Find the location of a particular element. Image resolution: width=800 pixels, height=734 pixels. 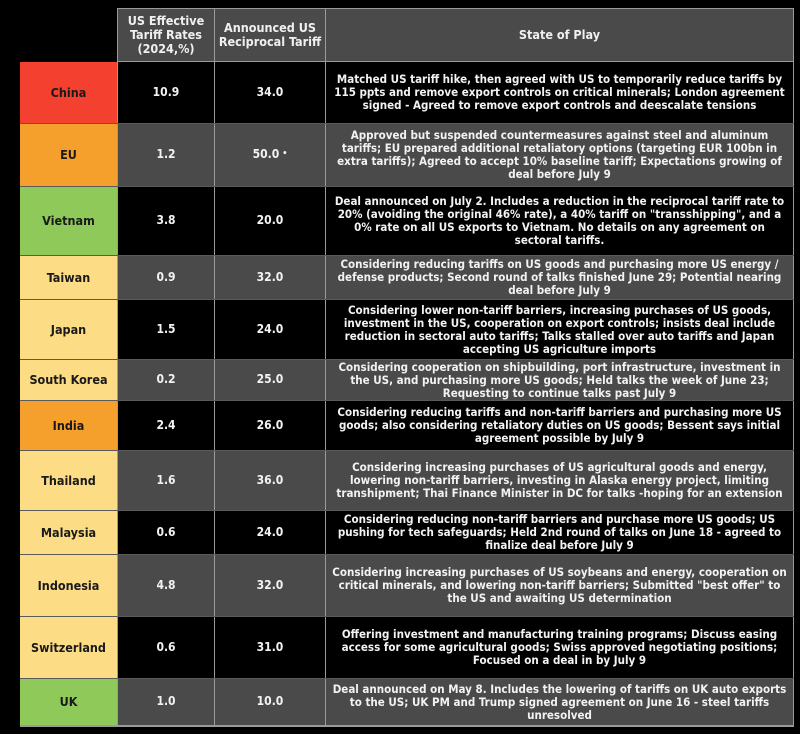

reciprocal-tariff-cell: 26.0 is located at coordinates (270, 425).